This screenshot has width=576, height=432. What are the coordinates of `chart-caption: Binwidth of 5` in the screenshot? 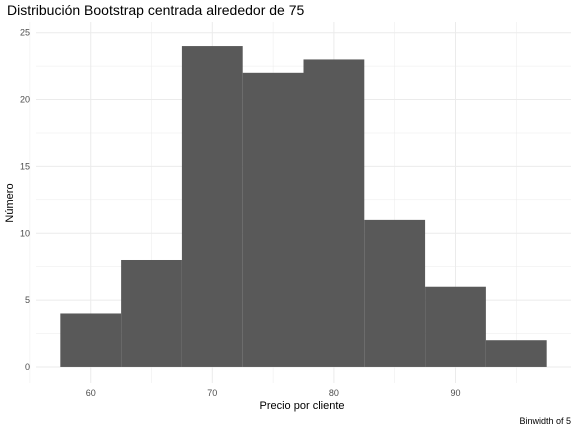 It's located at (545, 421).